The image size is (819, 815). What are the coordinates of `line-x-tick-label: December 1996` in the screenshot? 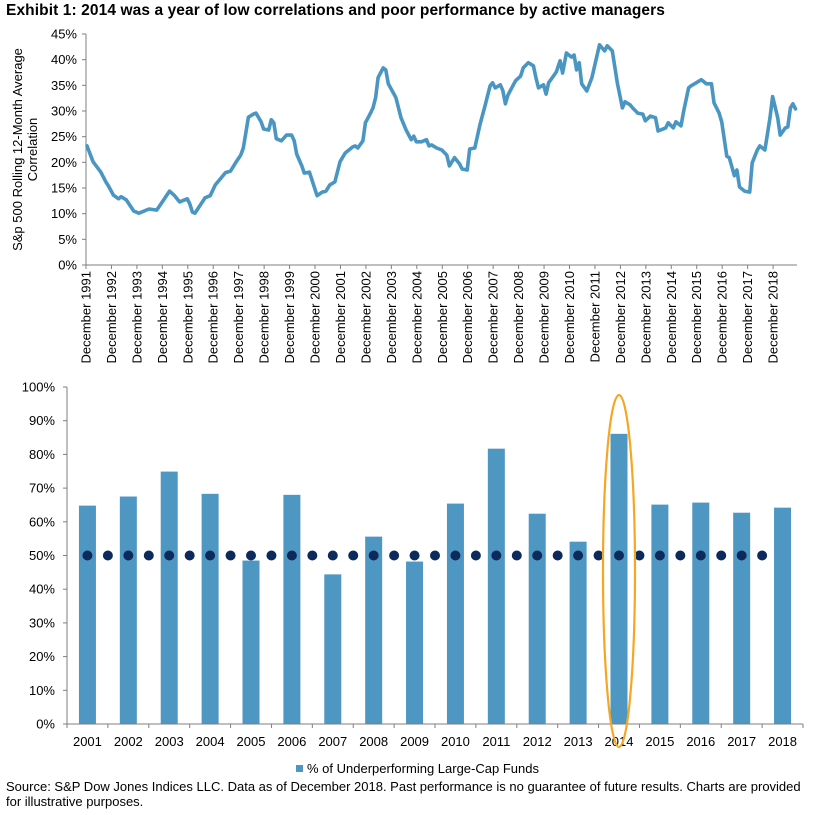 It's located at (213, 317).